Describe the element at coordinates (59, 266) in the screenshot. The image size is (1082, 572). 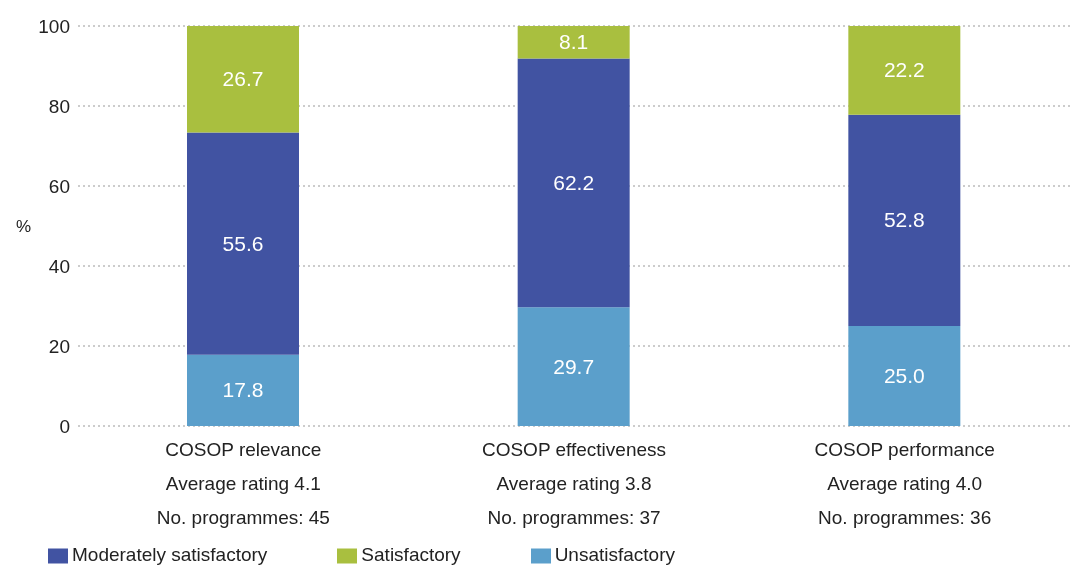
I see `y-tick-label: 40` at that location.